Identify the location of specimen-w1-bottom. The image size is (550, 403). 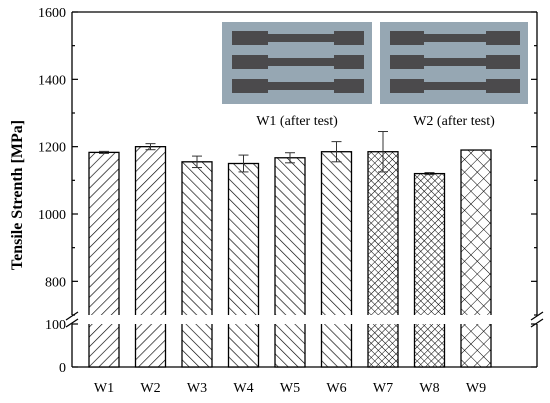
(298, 86).